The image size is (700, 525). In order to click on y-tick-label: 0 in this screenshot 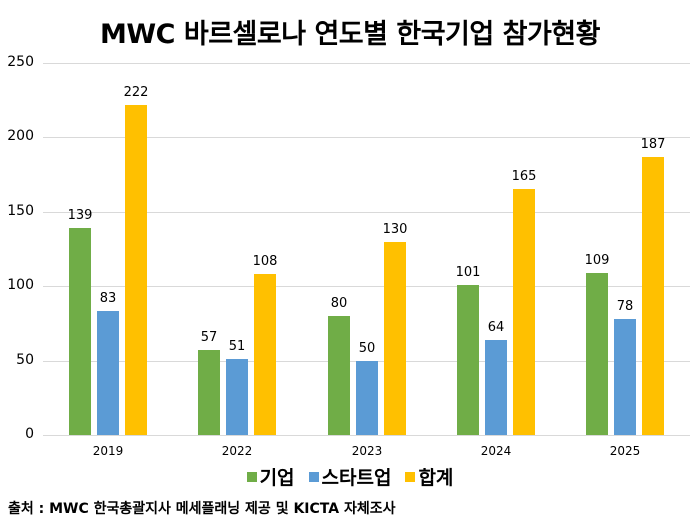, I will do `click(29, 434)`.